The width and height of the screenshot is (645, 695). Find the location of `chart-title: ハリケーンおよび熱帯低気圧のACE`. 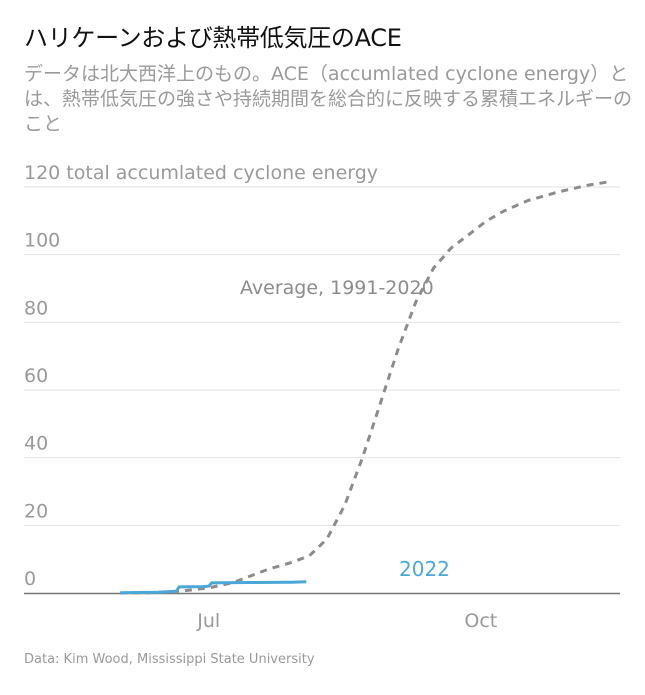

chart-title: ハリケーンおよび熱帯低気圧のACE is located at coordinates (213, 38).